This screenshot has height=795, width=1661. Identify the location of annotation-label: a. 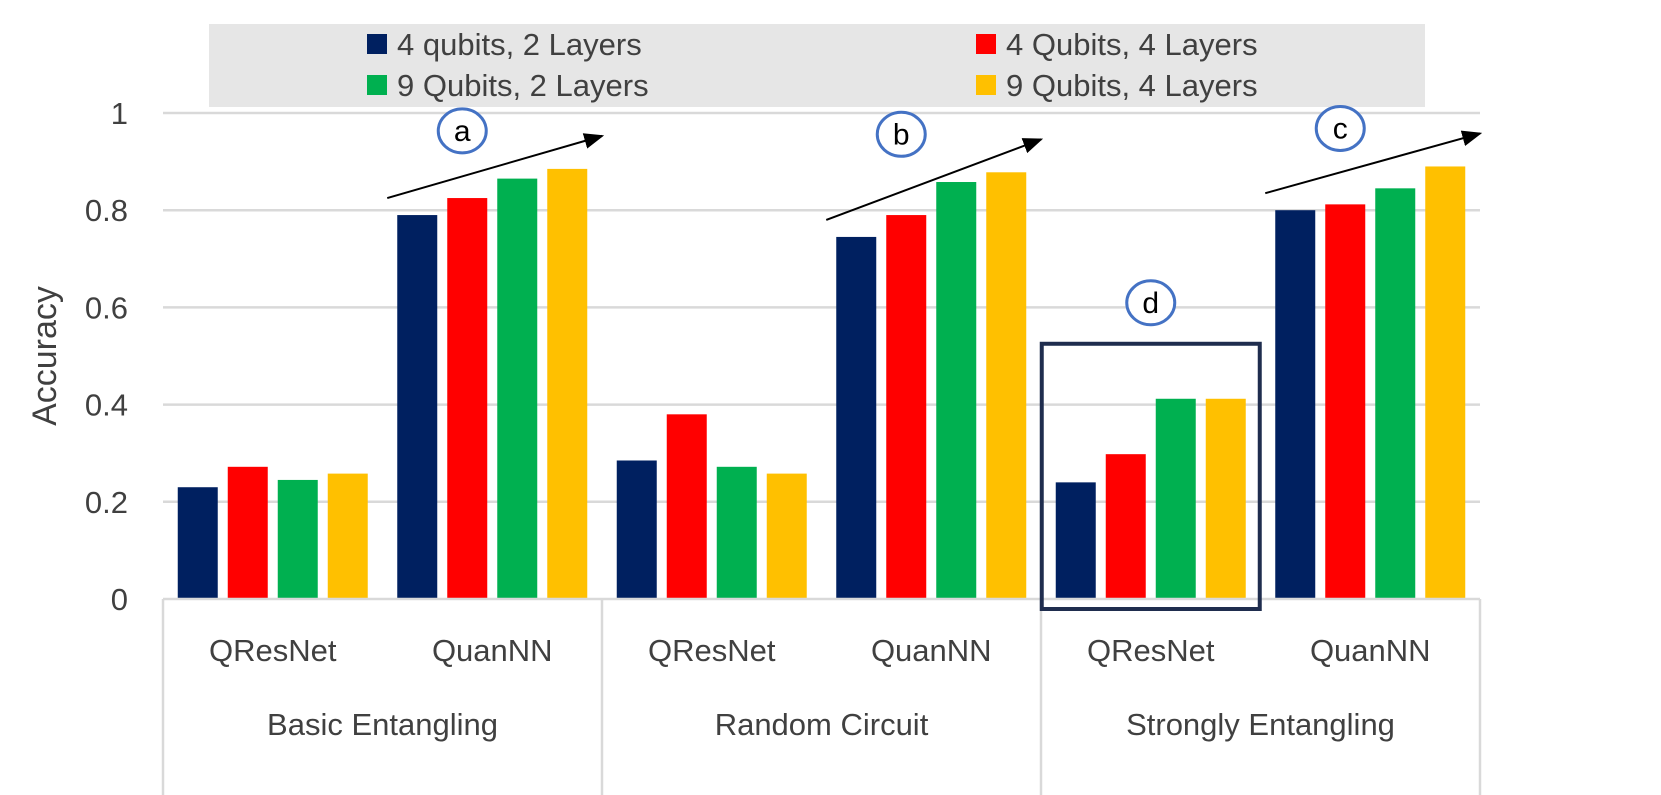
(462, 131).